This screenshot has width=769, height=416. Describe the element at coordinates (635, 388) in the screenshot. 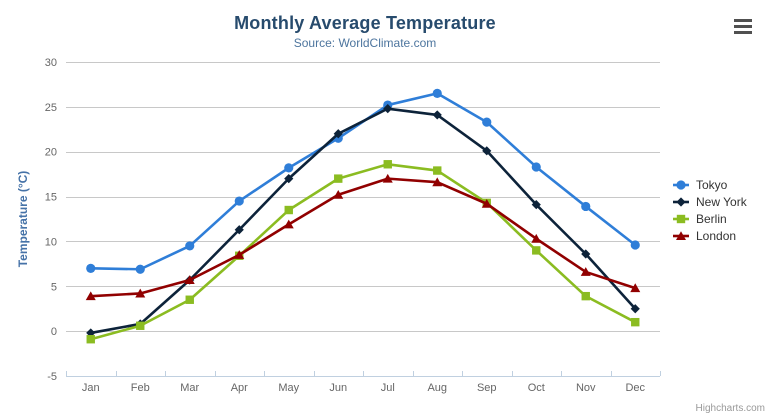

I see `x-axis-tick-label: Dec` at that location.